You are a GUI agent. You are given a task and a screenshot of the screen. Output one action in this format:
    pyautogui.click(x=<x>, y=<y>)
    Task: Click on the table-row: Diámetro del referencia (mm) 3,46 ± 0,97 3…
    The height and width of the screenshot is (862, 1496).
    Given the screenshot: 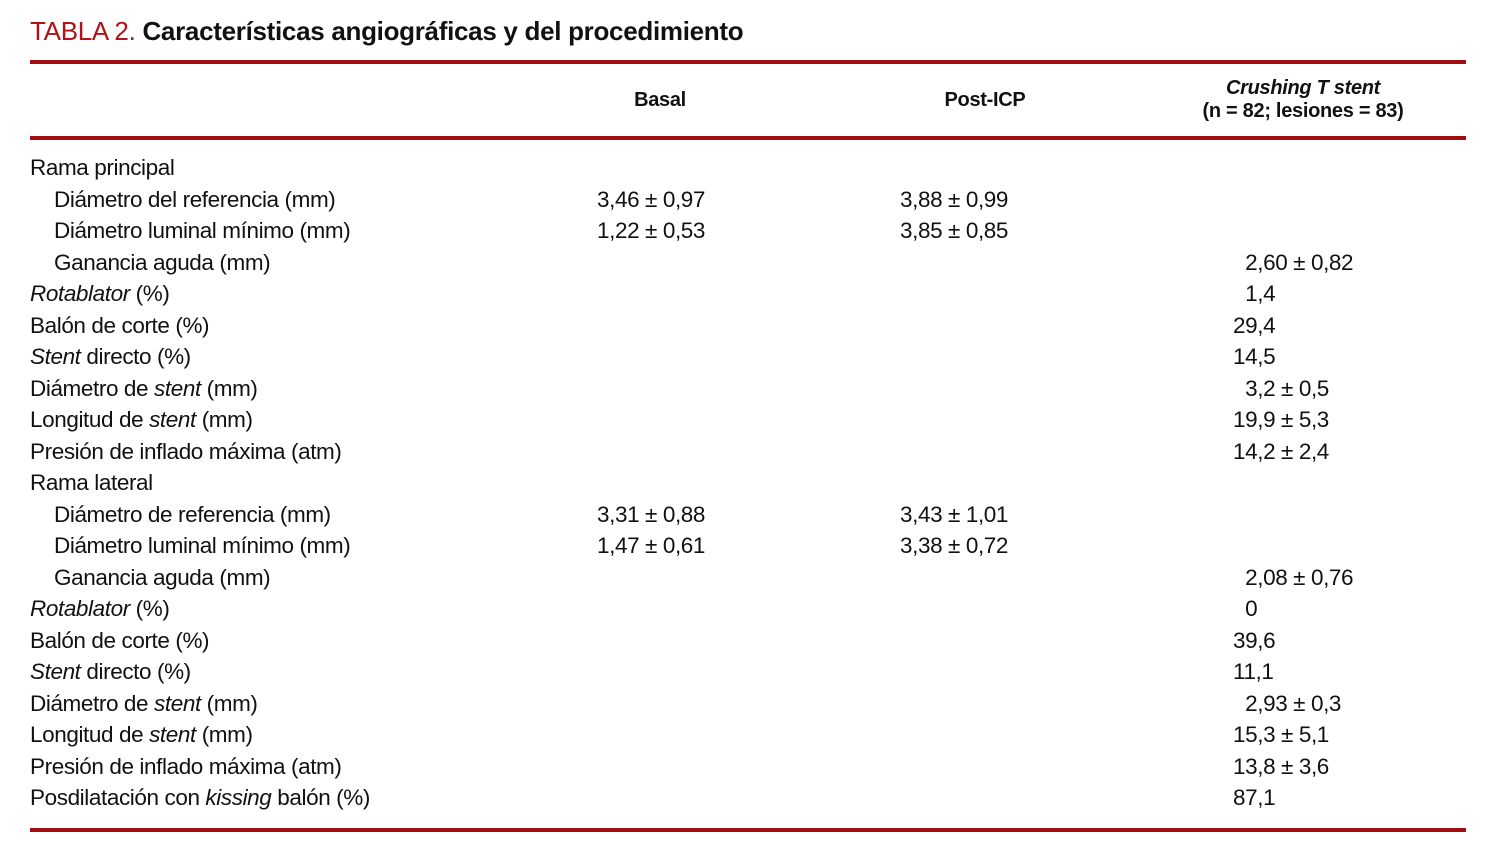 What is the action you would take?
    pyautogui.click(x=748, y=200)
    